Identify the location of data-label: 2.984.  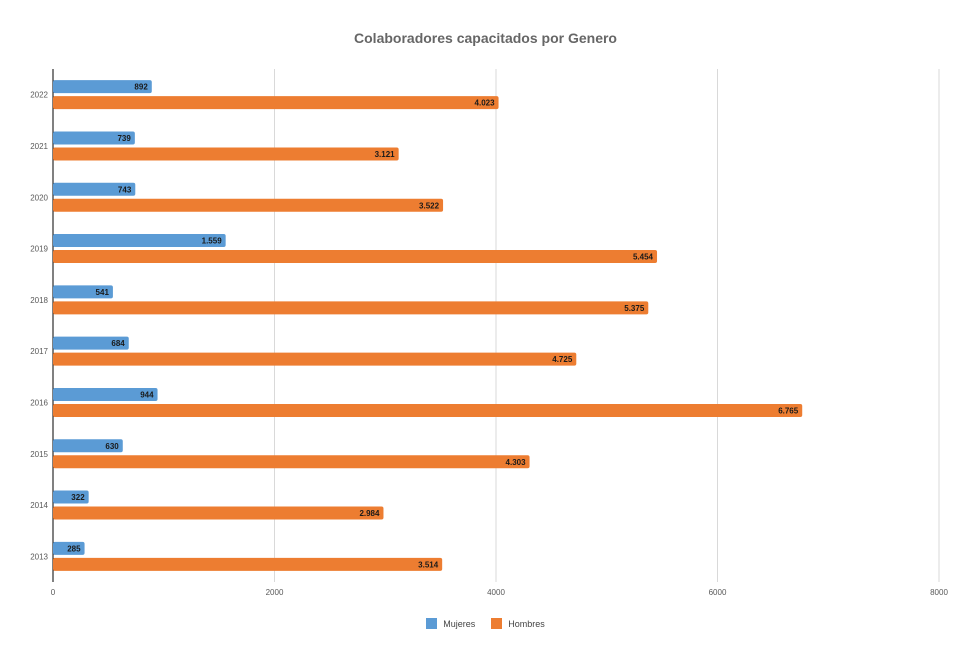
(369, 513).